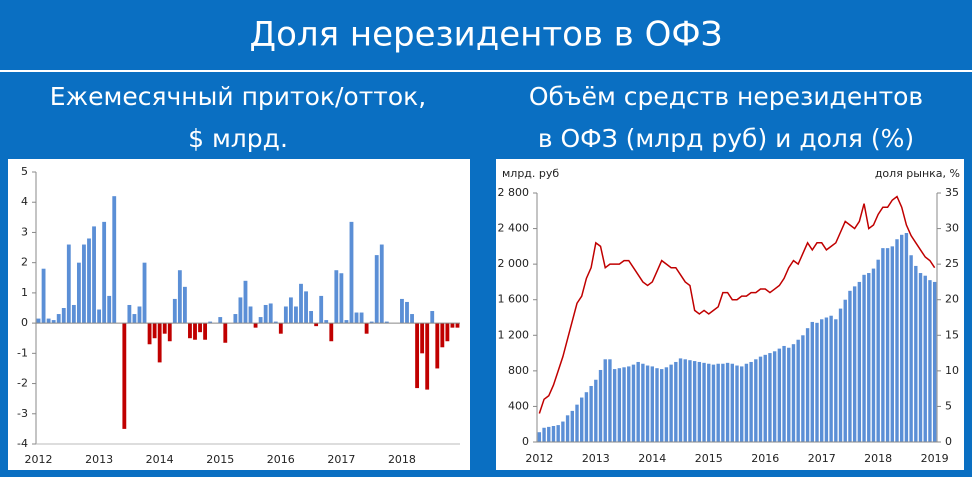 This screenshot has height=477, width=972. What do you see at coordinates (709, 458) in the screenshot?
I see `x-tick-label: 2015` at bounding box center [709, 458].